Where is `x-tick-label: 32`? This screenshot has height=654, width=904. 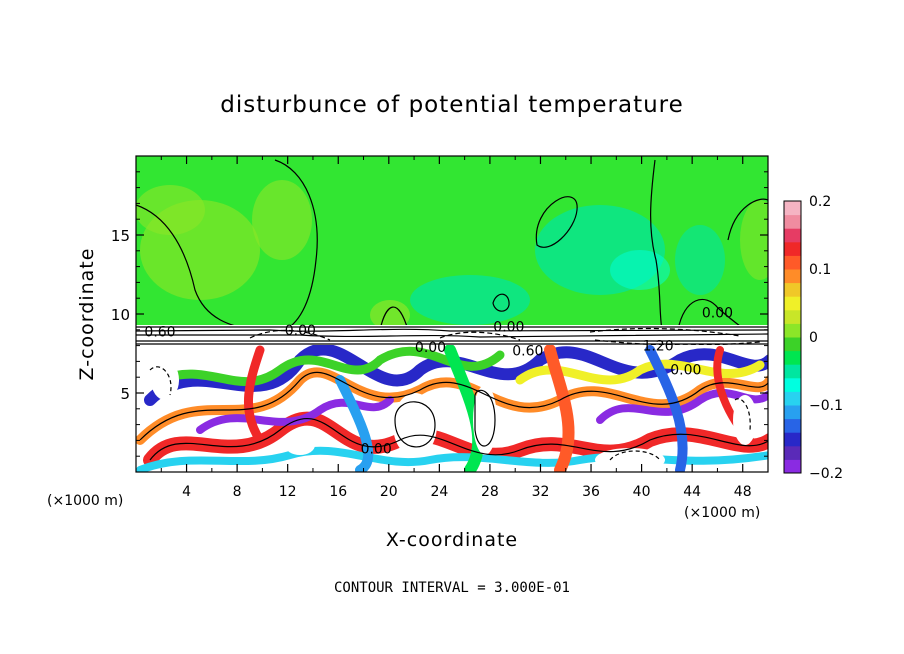
x-tick-label: 32 is located at coordinates (541, 492).